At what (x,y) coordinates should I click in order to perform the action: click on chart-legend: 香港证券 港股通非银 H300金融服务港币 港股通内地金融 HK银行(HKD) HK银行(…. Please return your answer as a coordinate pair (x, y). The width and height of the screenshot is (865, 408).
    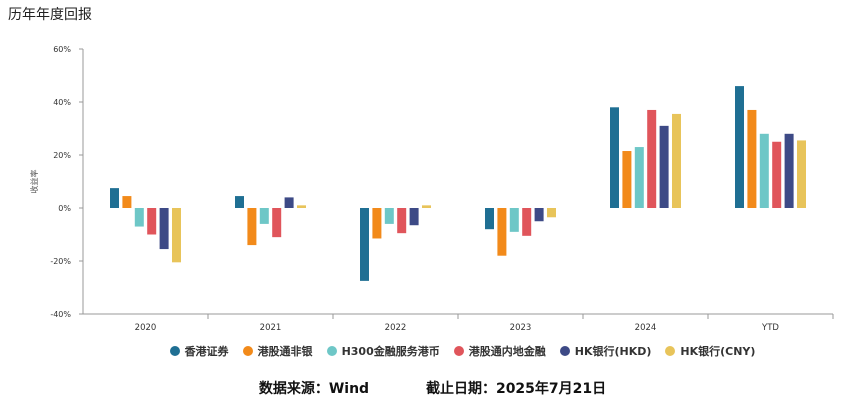
    Looking at the image, I should click on (432, 351).